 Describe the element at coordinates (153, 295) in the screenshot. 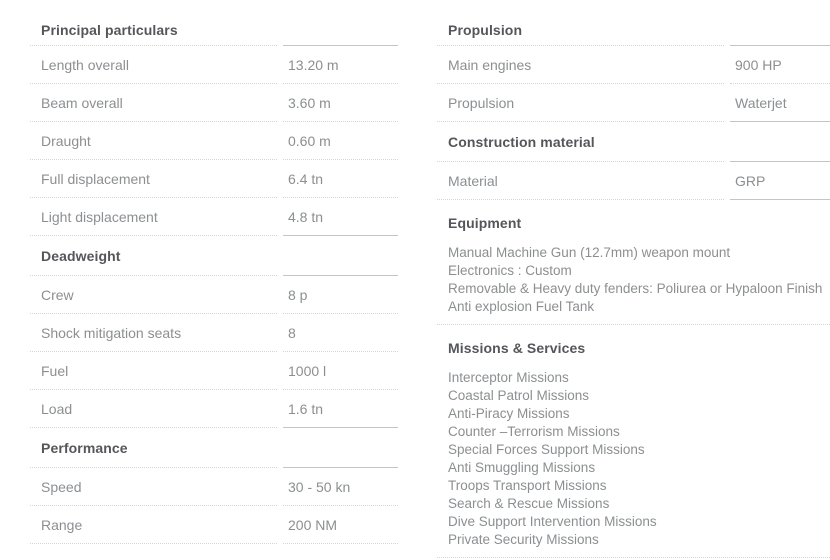

I see `spec-label-cell: Crew` at that location.